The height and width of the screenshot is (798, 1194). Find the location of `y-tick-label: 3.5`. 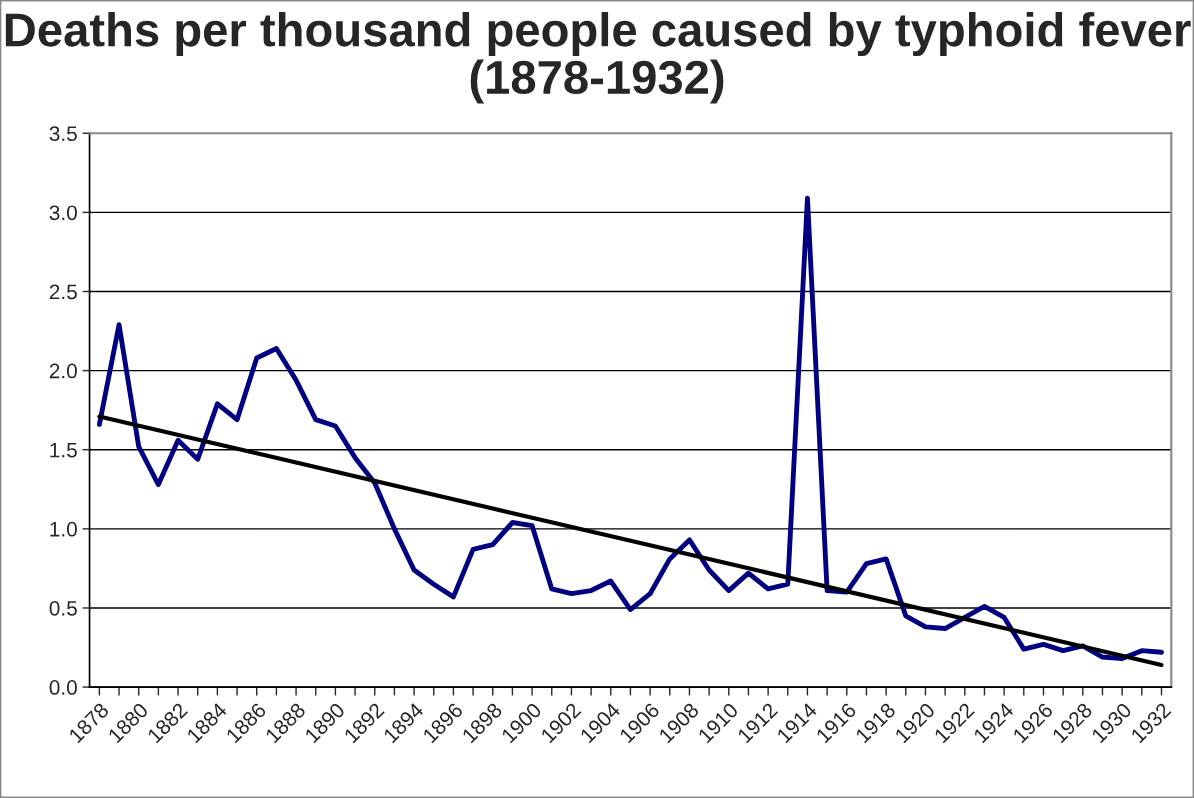

y-tick-label: 3.5 is located at coordinates (63, 134).